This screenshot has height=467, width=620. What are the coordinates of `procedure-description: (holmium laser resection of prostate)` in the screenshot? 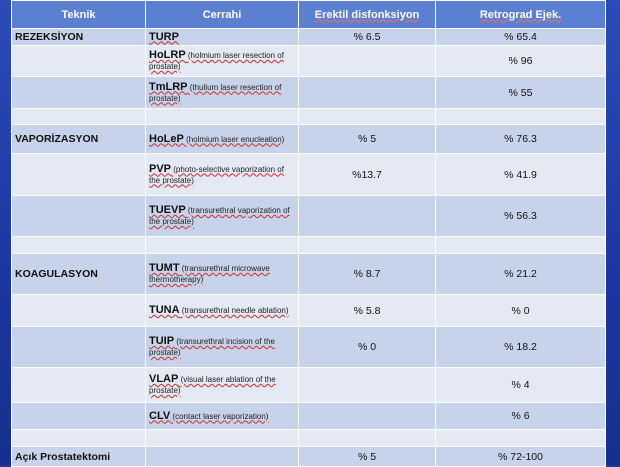 It's located at (216, 61).